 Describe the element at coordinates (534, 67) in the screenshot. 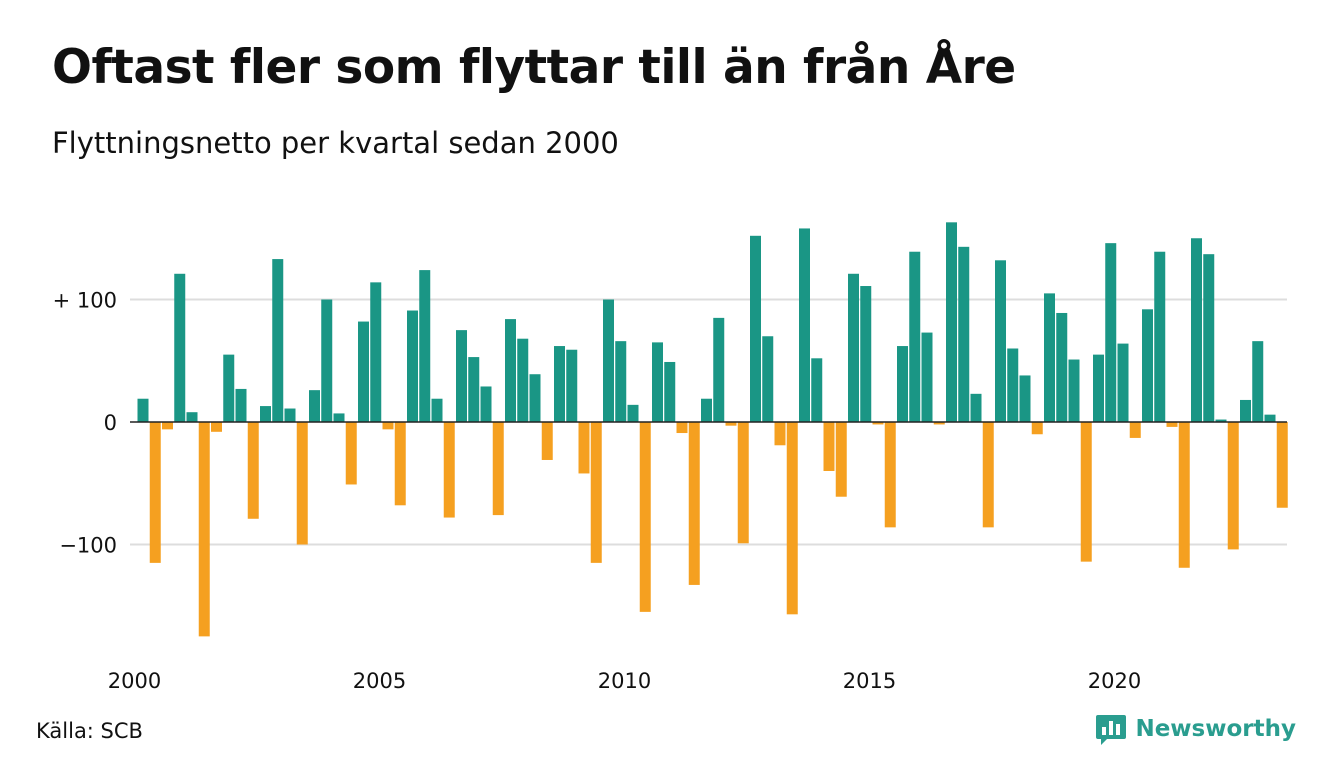

I see `chart-title: Oftast fler som flyttar till än från Åre` at that location.